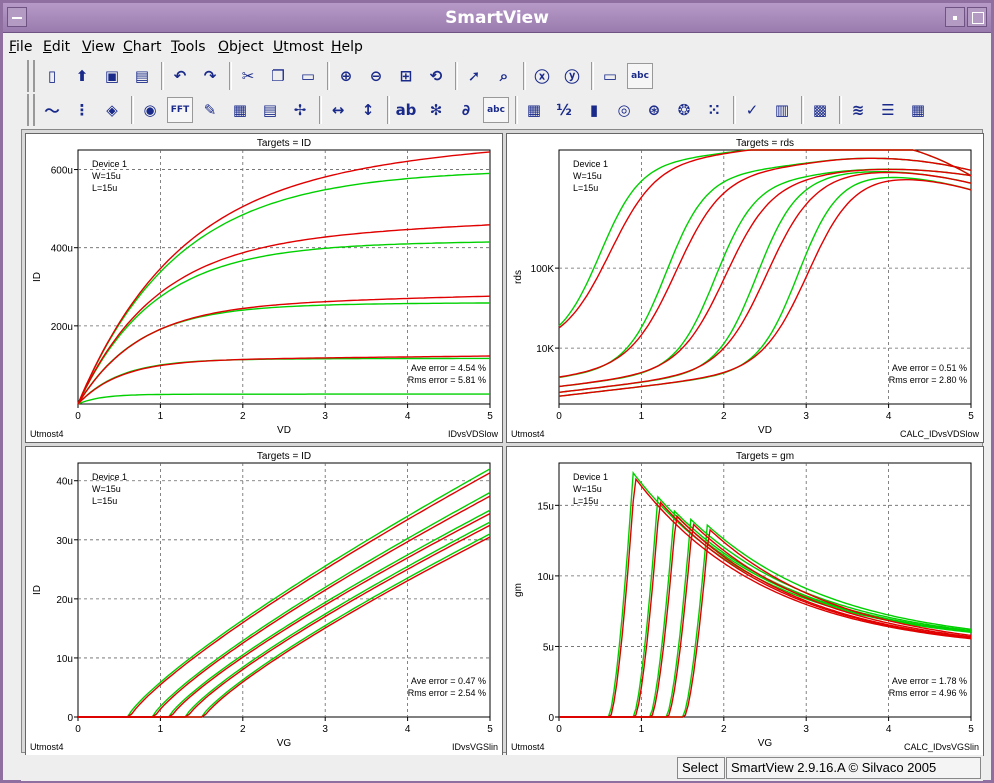 The image size is (994, 783). What do you see at coordinates (180, 76) in the screenshot?
I see `undo-icon: ↶` at bounding box center [180, 76].